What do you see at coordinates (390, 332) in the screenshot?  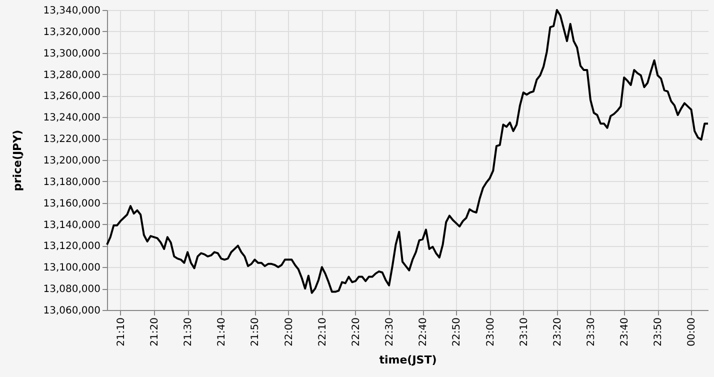 I see `x-tick-label: 22:30` at bounding box center [390, 332].